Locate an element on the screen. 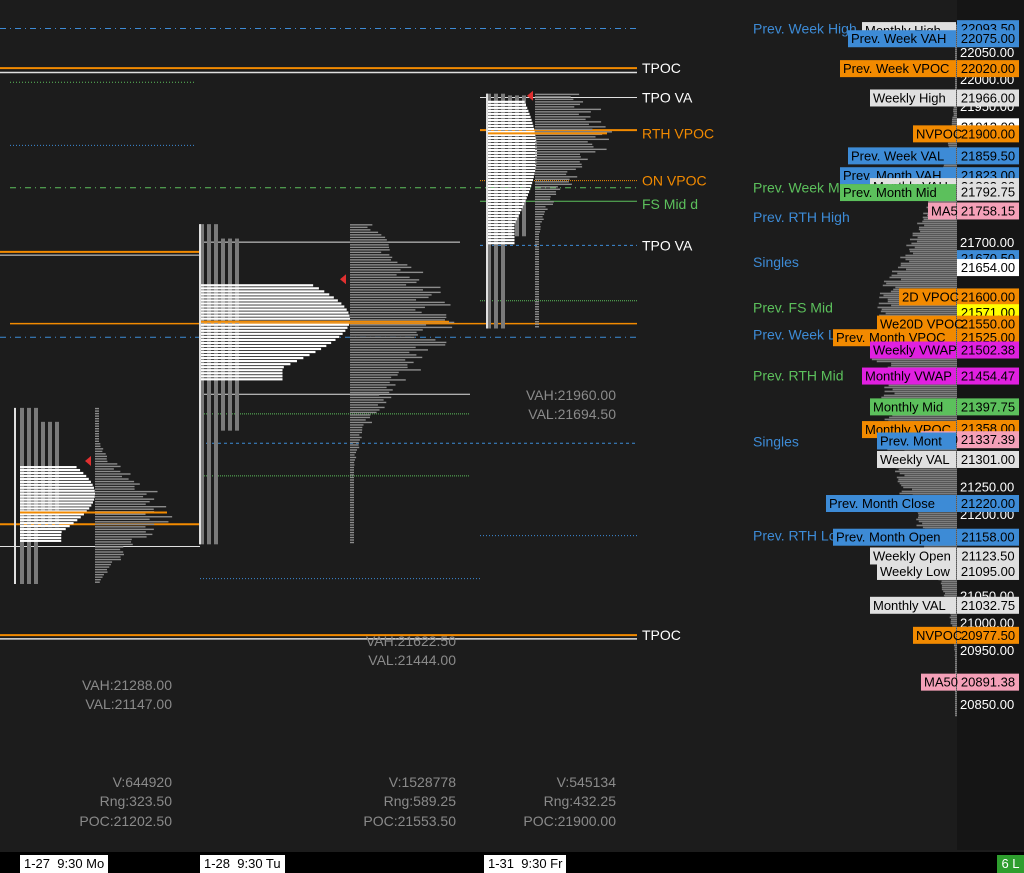  price-tick-label: 21700.00 is located at coordinates (987, 242).